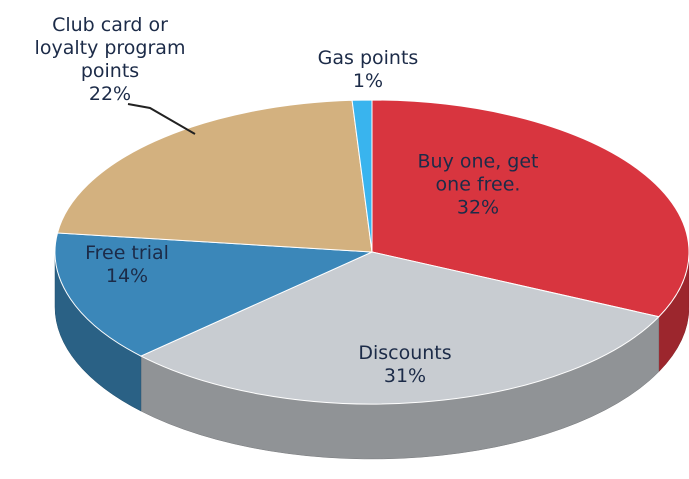 Image resolution: width=689 pixels, height=479 pixels. Describe the element at coordinates (110, 48) in the screenshot. I see `category-name: Club card or loyalty program points` at that location.